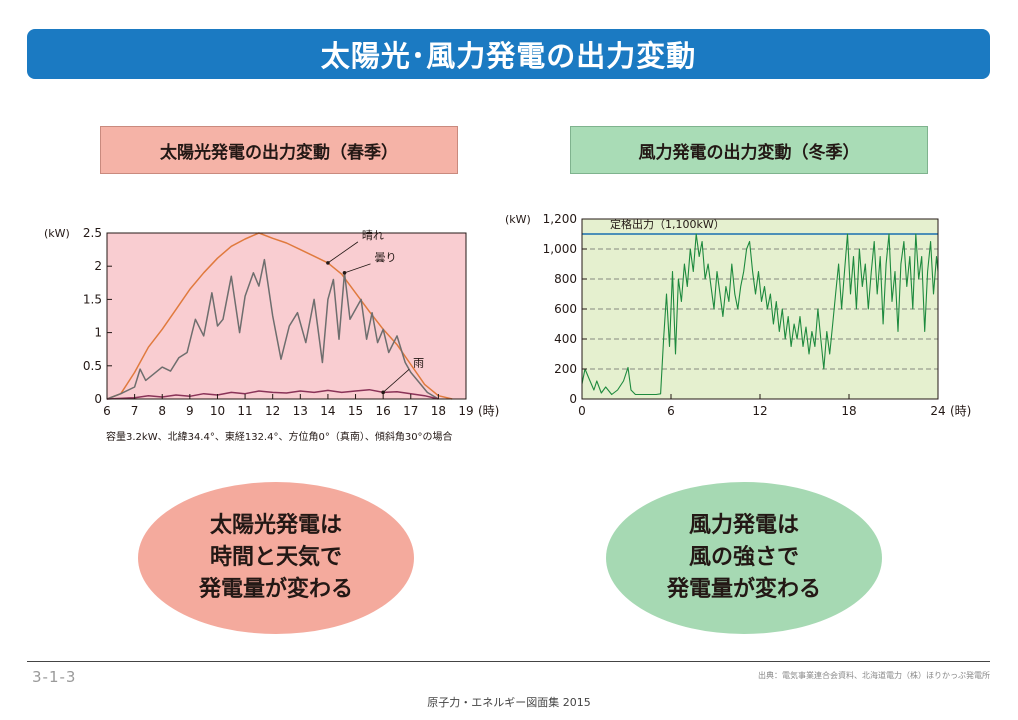  What do you see at coordinates (582, 411) in the screenshot?
I see `x-tick-label: 0` at bounding box center [582, 411].